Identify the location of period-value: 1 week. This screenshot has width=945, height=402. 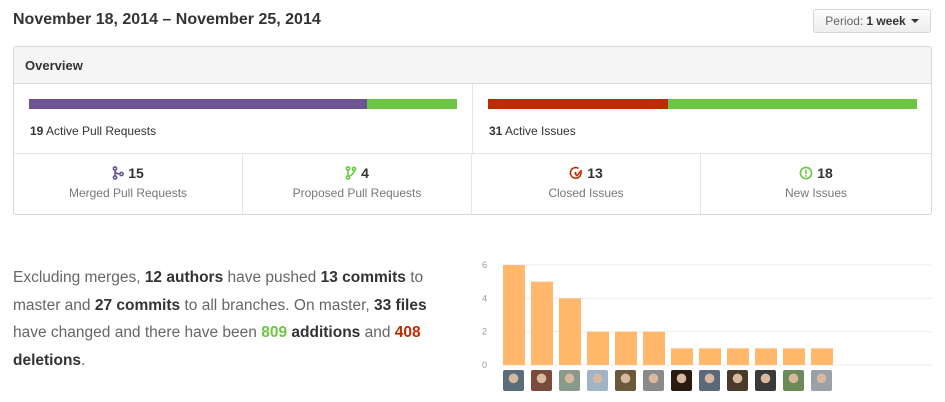
(886, 21).